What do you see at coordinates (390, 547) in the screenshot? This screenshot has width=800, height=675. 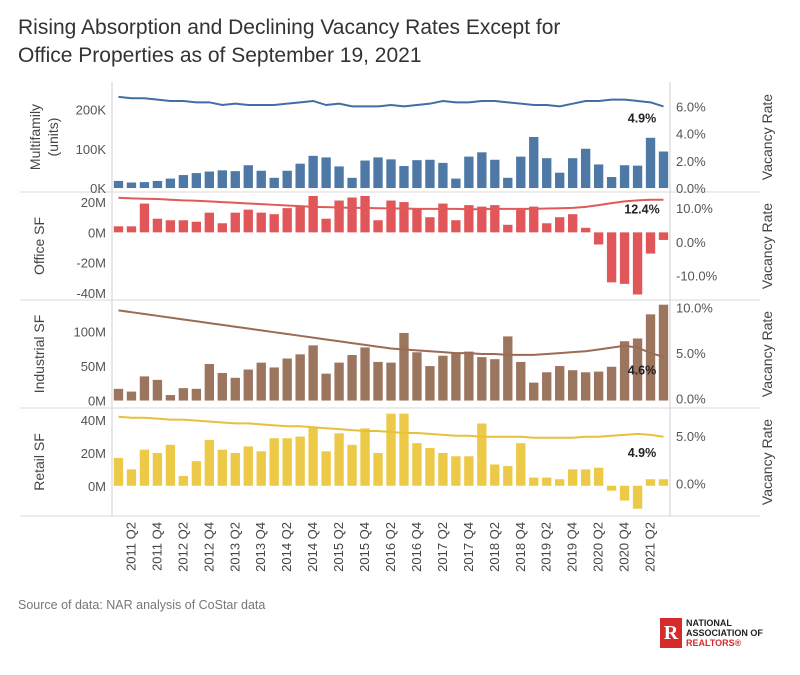 I see `x-tick-label: 2016 Q2` at bounding box center [390, 547].